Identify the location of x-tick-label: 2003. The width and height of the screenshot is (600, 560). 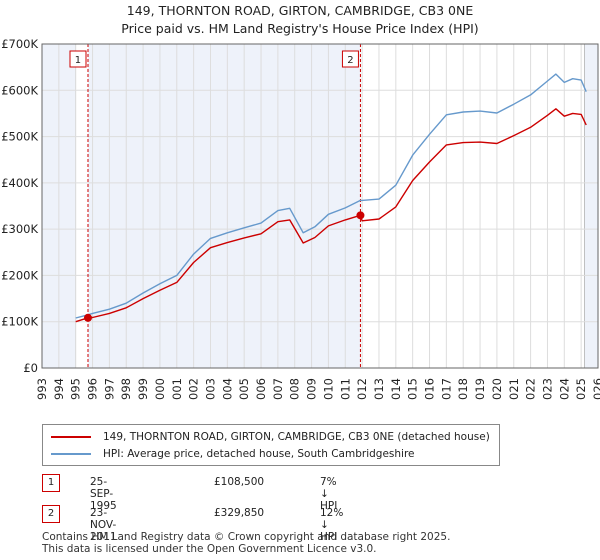
(210, 389).